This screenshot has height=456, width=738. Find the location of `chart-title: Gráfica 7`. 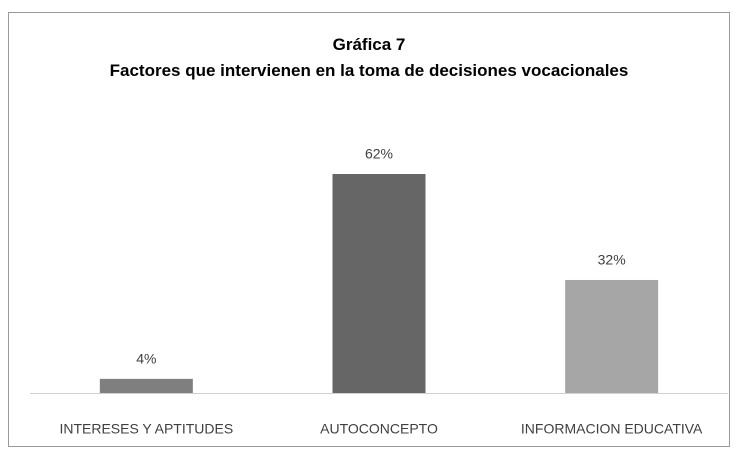

chart-title: Gráfica 7 is located at coordinates (369, 44).